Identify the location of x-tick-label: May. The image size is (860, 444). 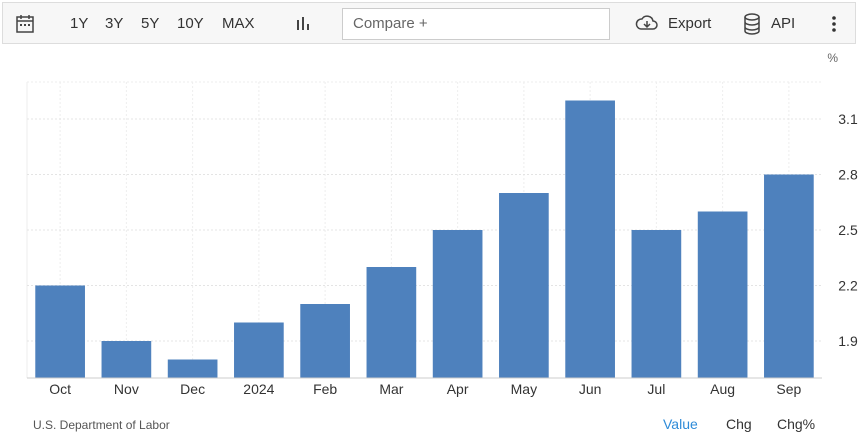
(524, 389).